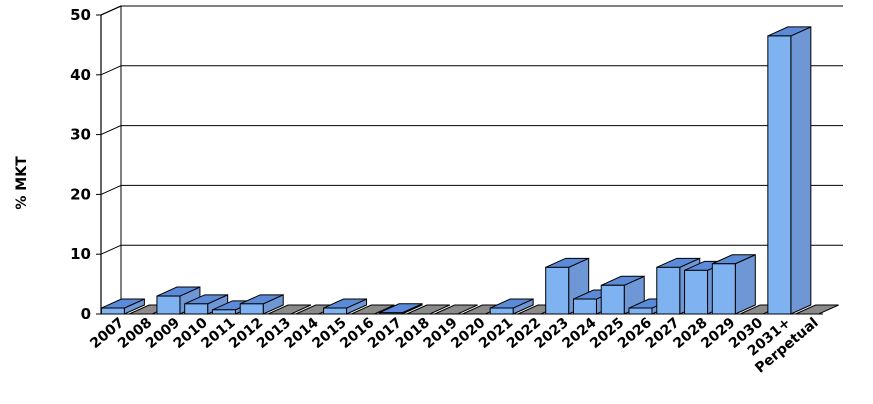  I want to click on bar-2007, so click(122, 306).